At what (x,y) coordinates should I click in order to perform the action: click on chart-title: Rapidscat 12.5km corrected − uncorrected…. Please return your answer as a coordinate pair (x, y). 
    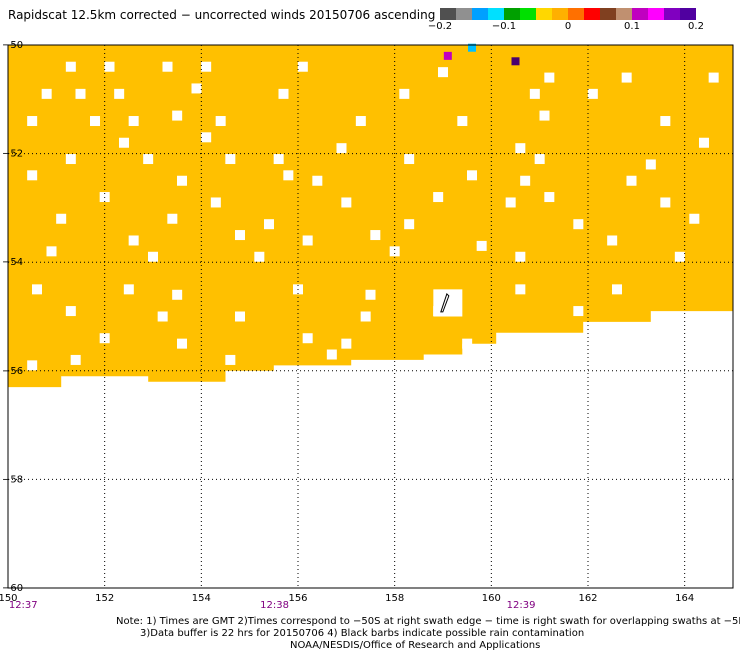
    Looking at the image, I should click on (222, 15).